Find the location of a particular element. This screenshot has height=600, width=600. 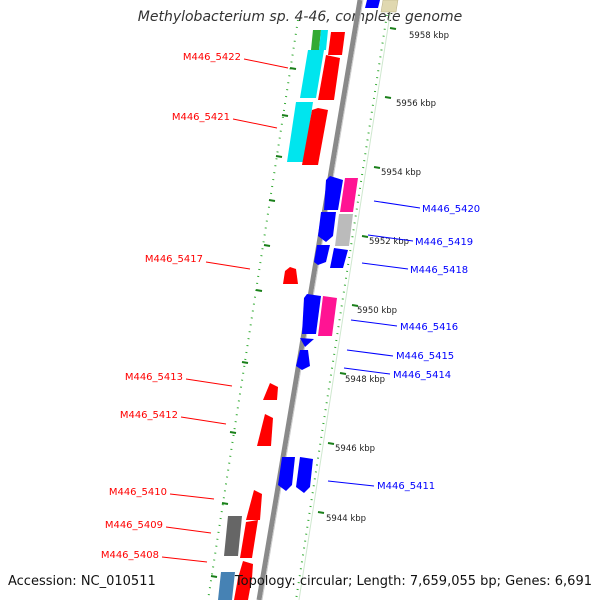

gene-label: M446_5413 is located at coordinates (154, 377).